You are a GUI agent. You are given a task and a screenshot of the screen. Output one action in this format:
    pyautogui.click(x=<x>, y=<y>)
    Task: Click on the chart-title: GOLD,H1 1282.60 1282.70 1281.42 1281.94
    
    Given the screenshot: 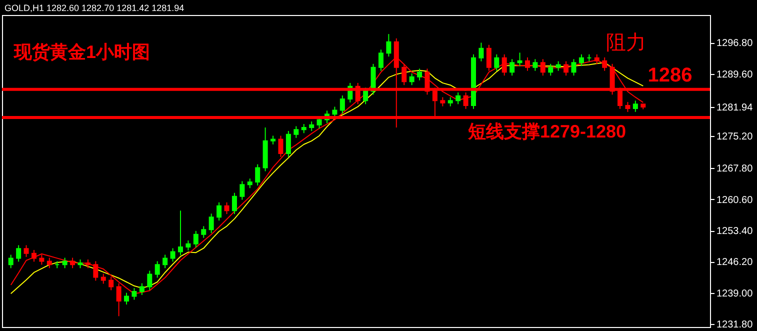 What is the action you would take?
    pyautogui.click(x=94, y=8)
    